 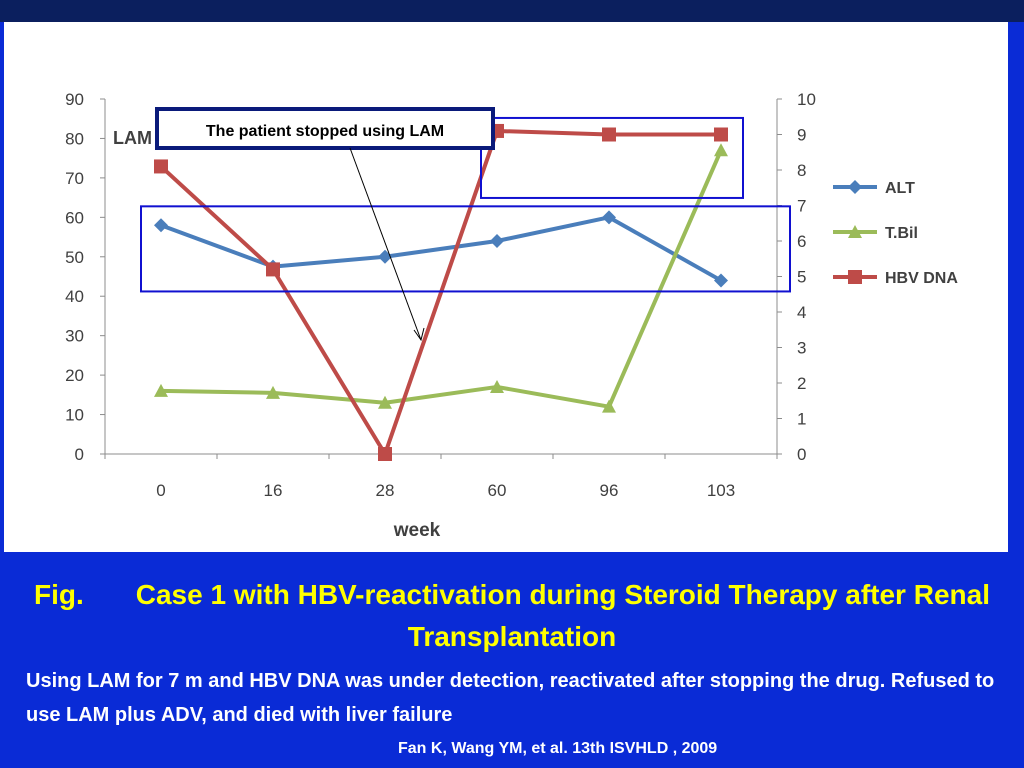 I want to click on right-tick-label: 9, so click(x=801, y=135).